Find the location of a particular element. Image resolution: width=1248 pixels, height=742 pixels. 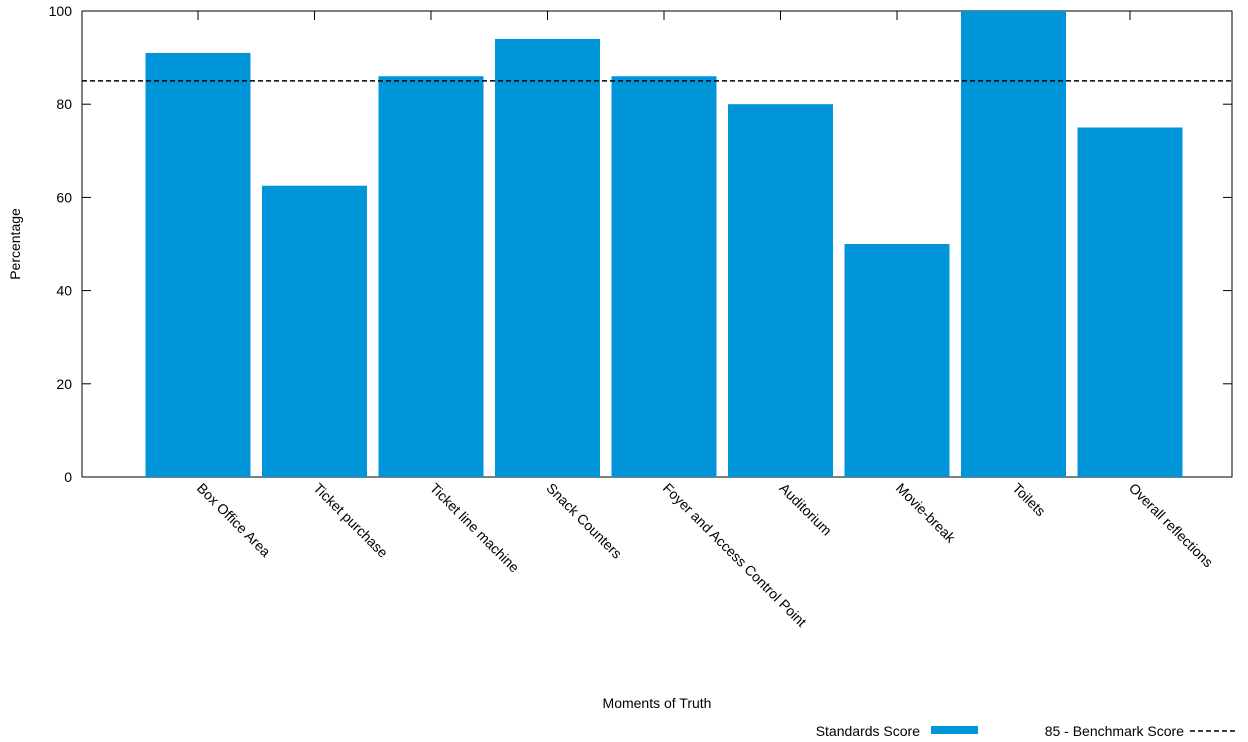

category-label: Auditorium is located at coordinates (805, 509).